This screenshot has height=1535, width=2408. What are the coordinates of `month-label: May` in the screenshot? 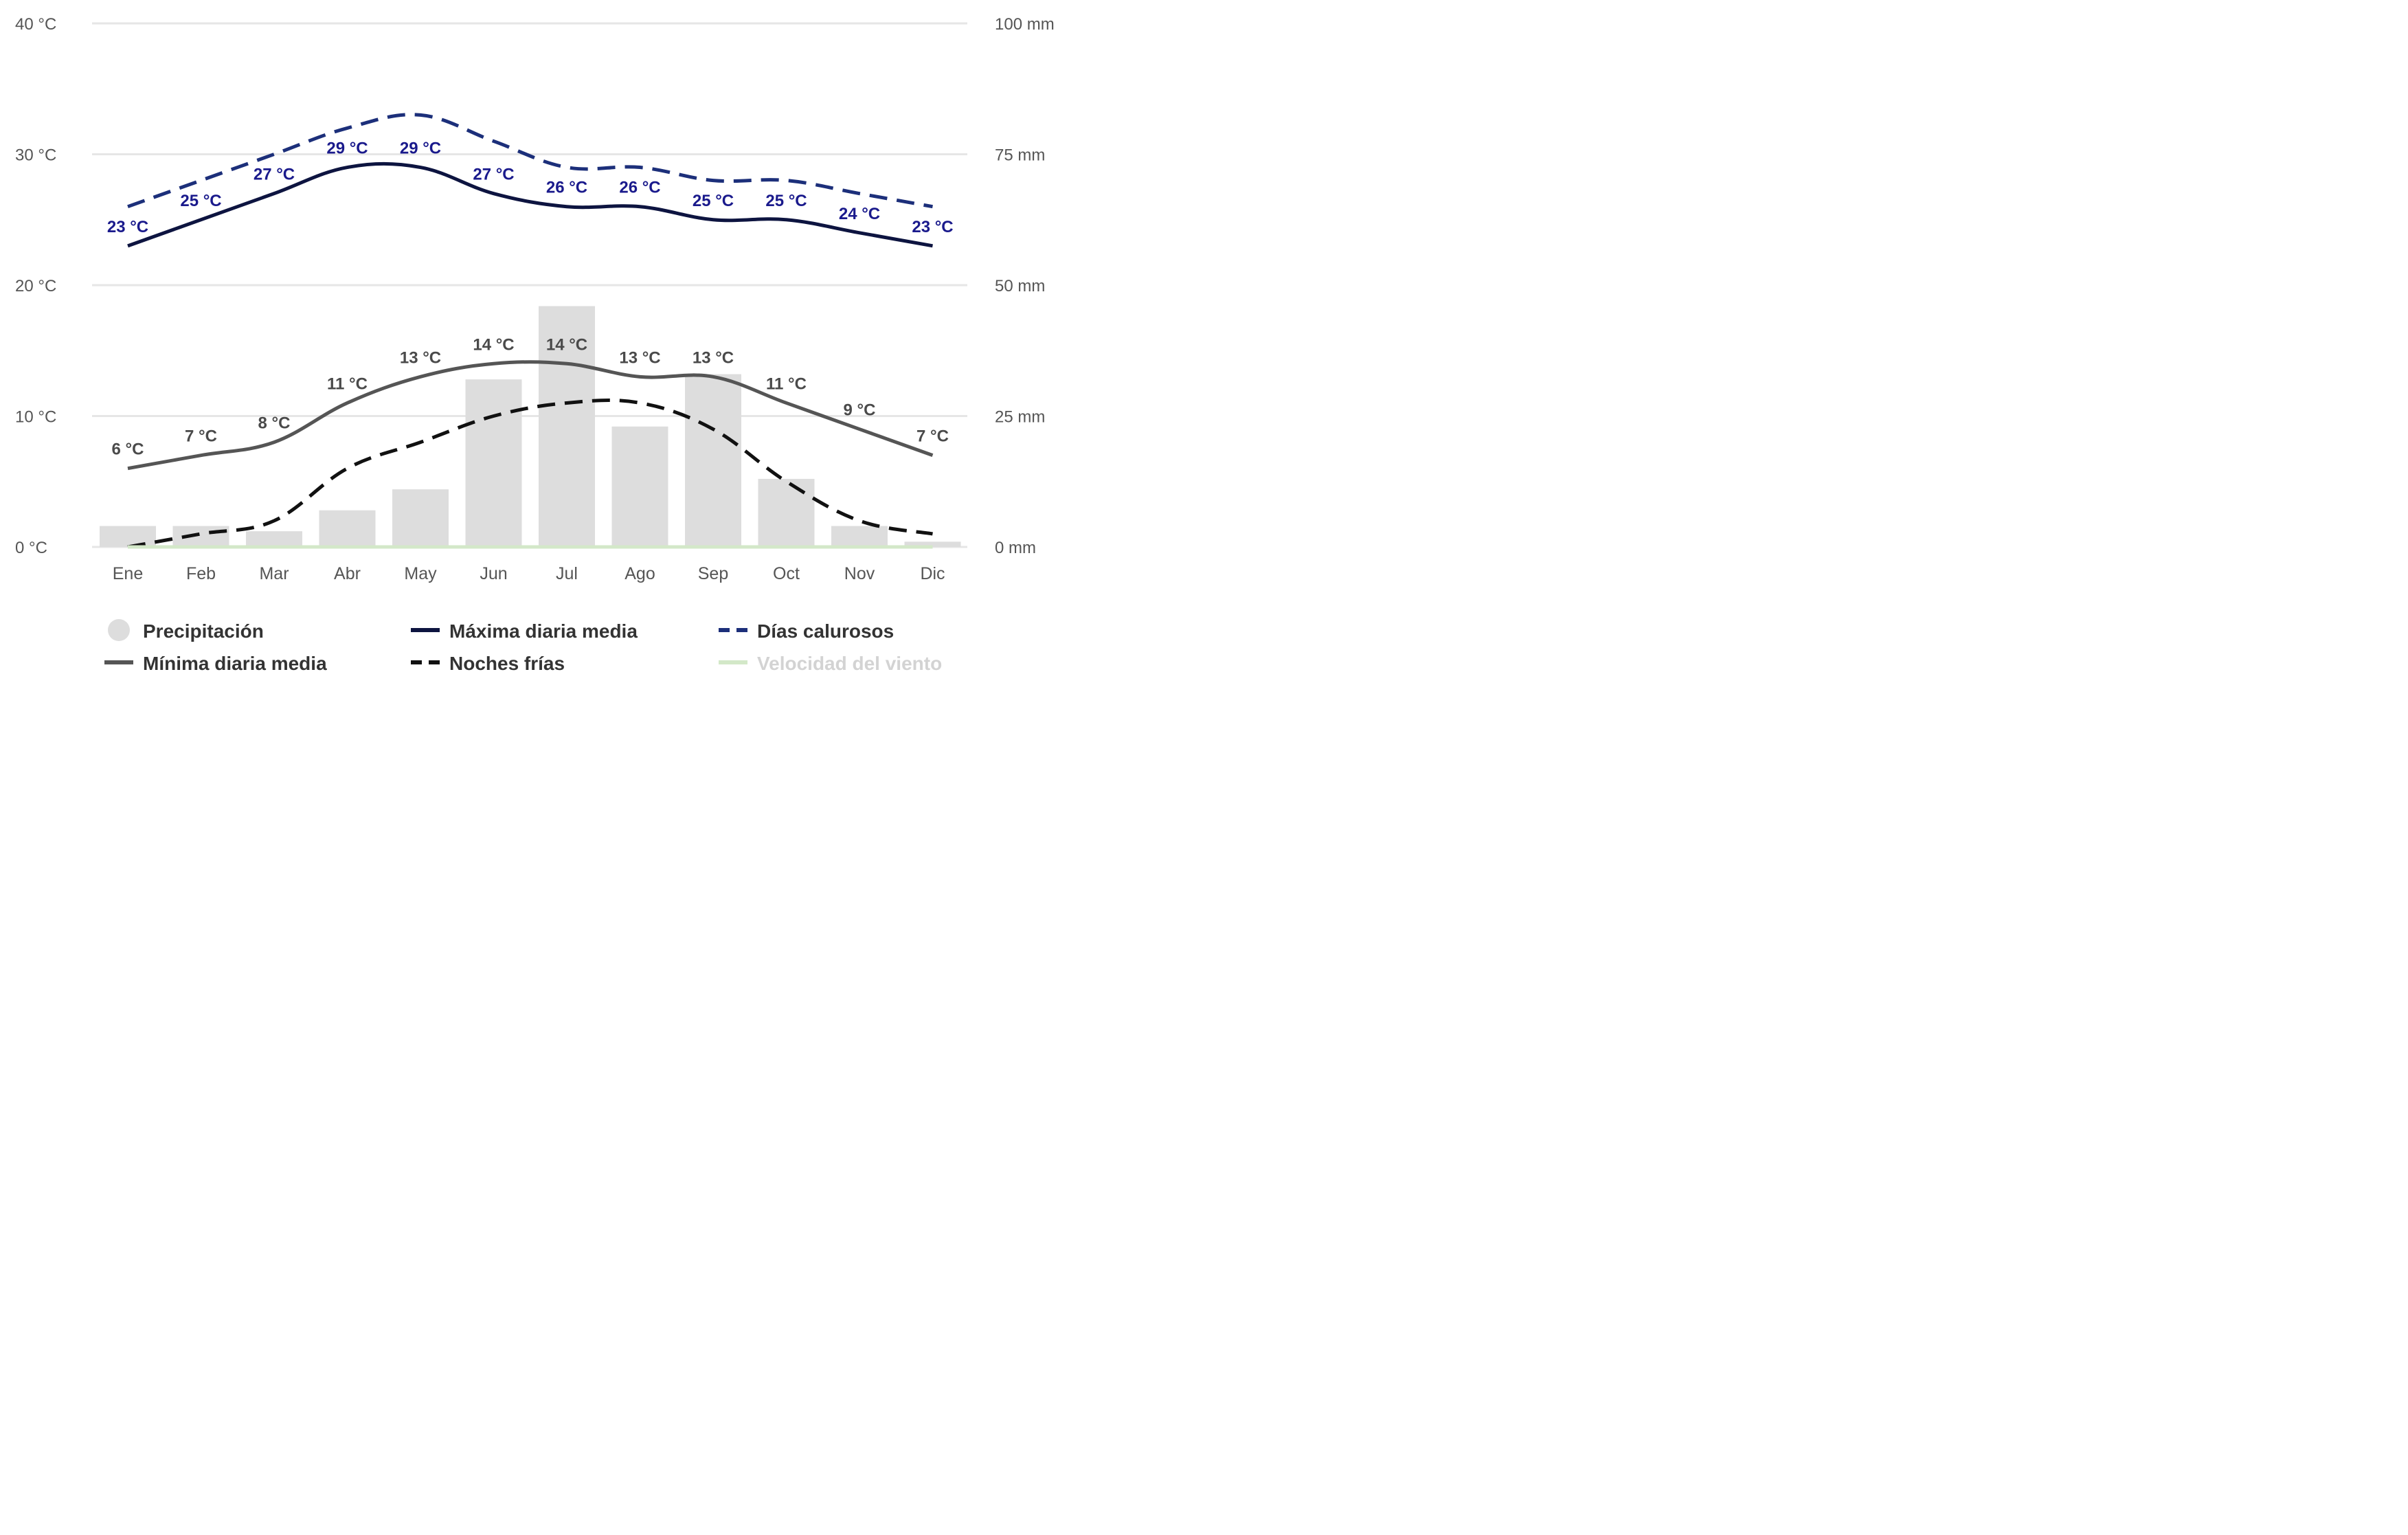 It's located at (420, 573).